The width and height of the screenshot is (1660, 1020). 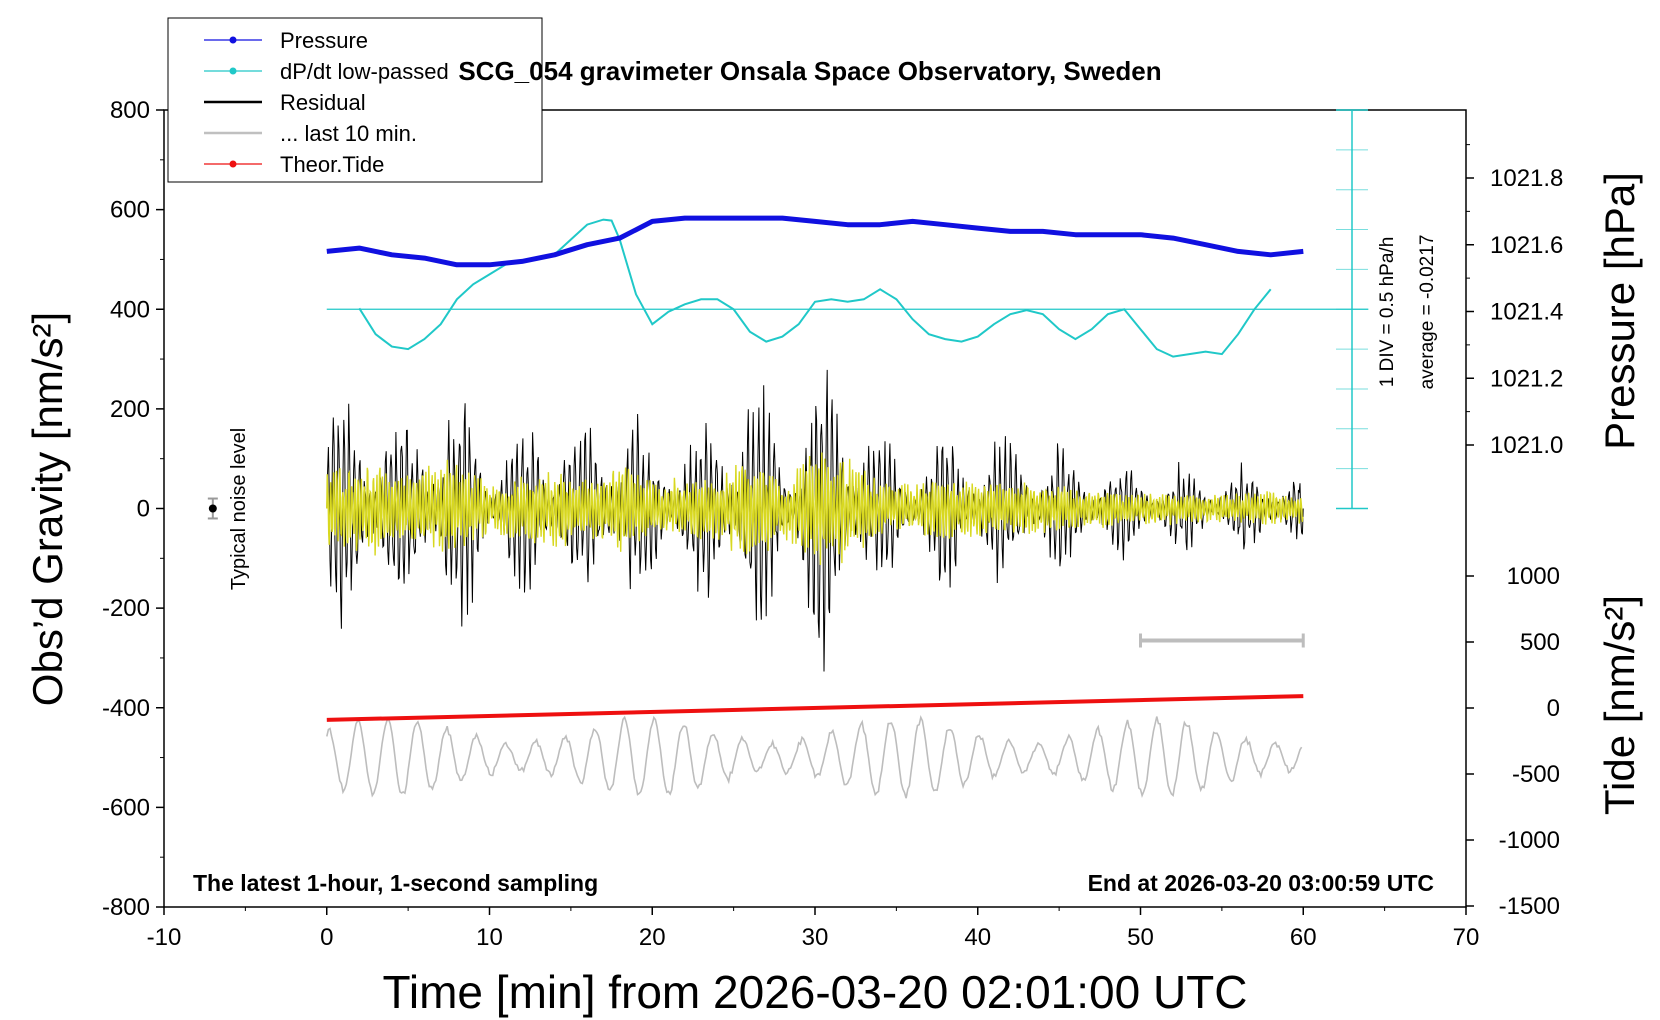 What do you see at coordinates (815, 288) in the screenshot?
I see `dpdt-line` at bounding box center [815, 288].